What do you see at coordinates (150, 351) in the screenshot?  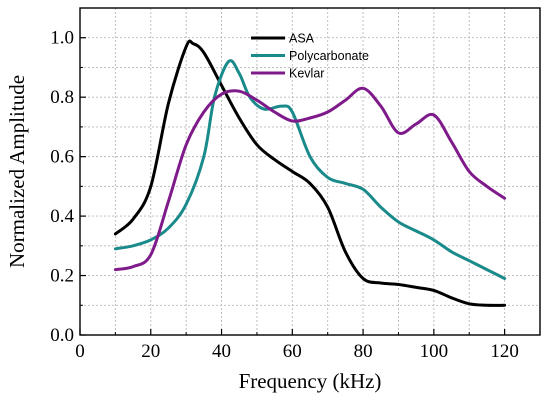 I see `x-tick-label: 20` at bounding box center [150, 351].